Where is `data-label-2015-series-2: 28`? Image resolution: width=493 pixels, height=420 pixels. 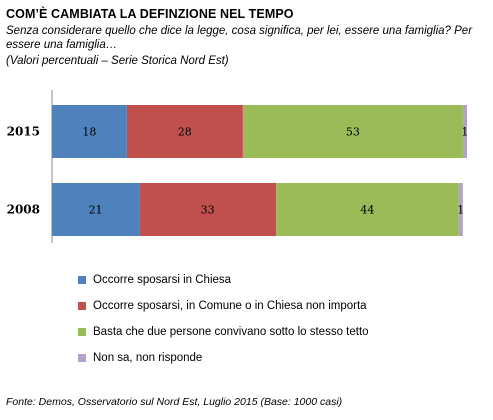
data-label-2015-series-2: 28 is located at coordinates (185, 132).